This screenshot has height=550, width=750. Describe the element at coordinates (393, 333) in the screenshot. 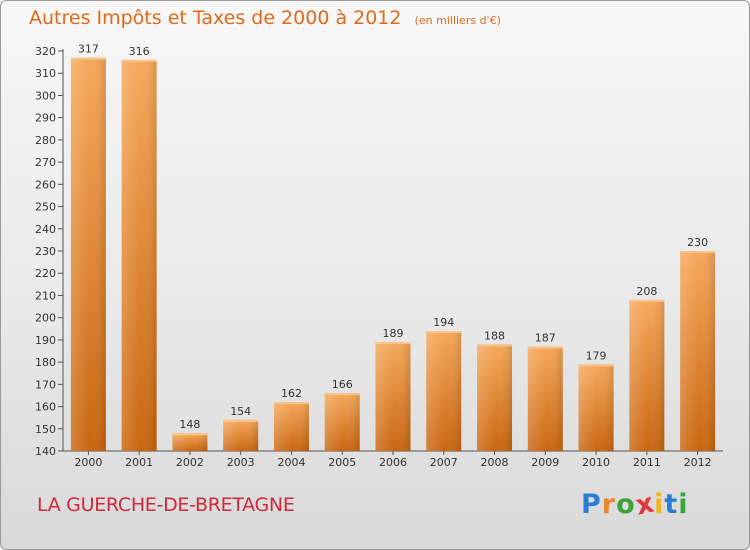

I see `data-label: 189` at that location.